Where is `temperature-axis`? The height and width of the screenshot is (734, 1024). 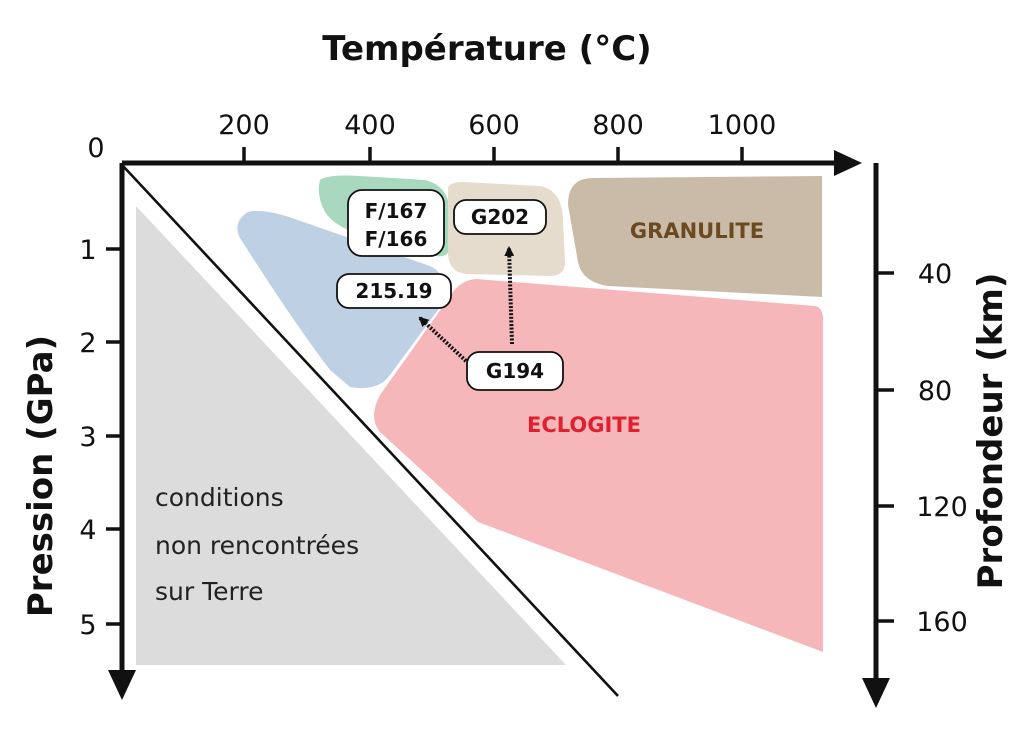
temperature-axis is located at coordinates (492, 163).